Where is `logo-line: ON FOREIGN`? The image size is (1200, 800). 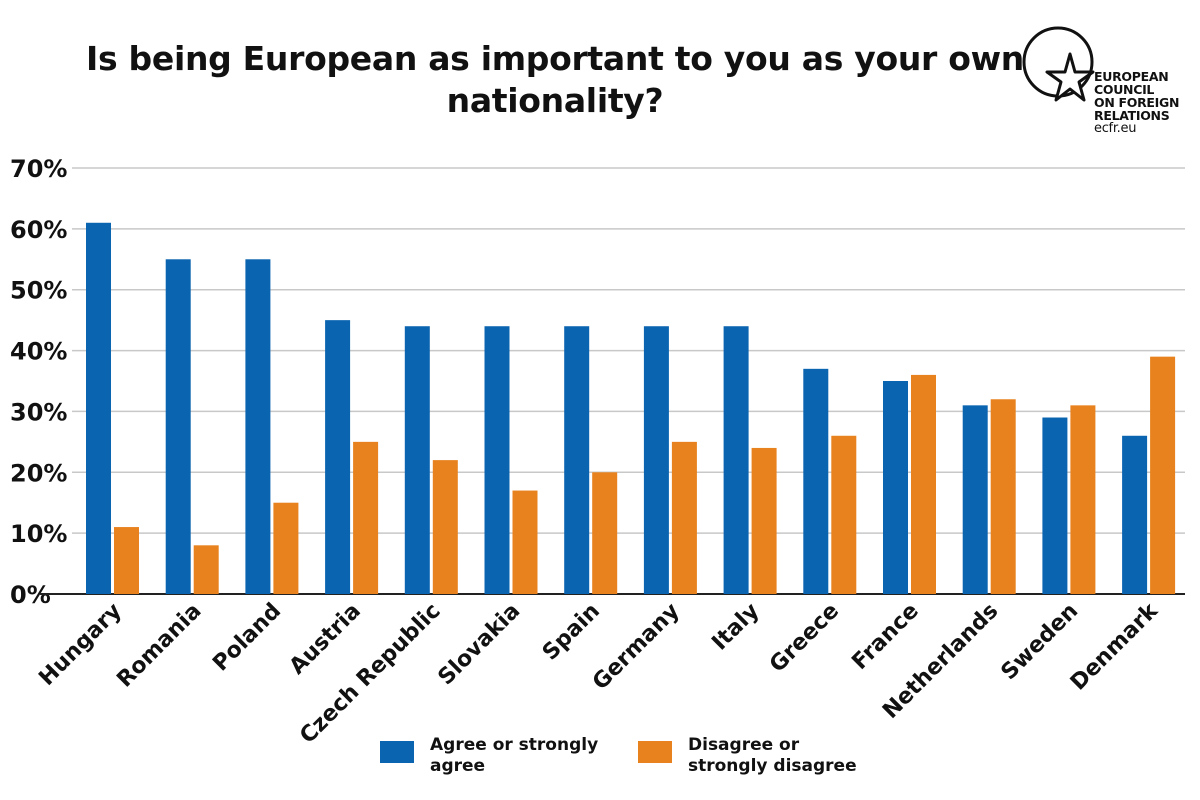
logo-line: ON FOREIGN is located at coordinates (1137, 102).